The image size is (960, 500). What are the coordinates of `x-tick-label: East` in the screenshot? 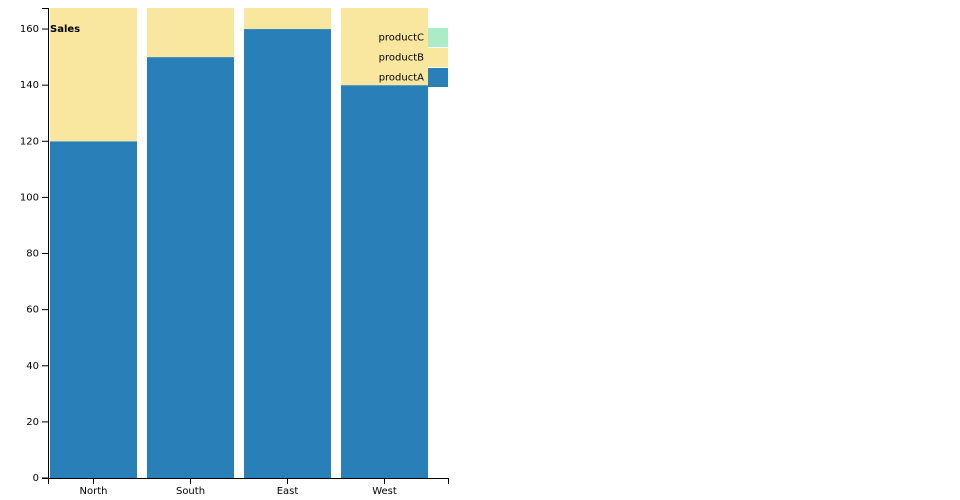 It's located at (288, 491).